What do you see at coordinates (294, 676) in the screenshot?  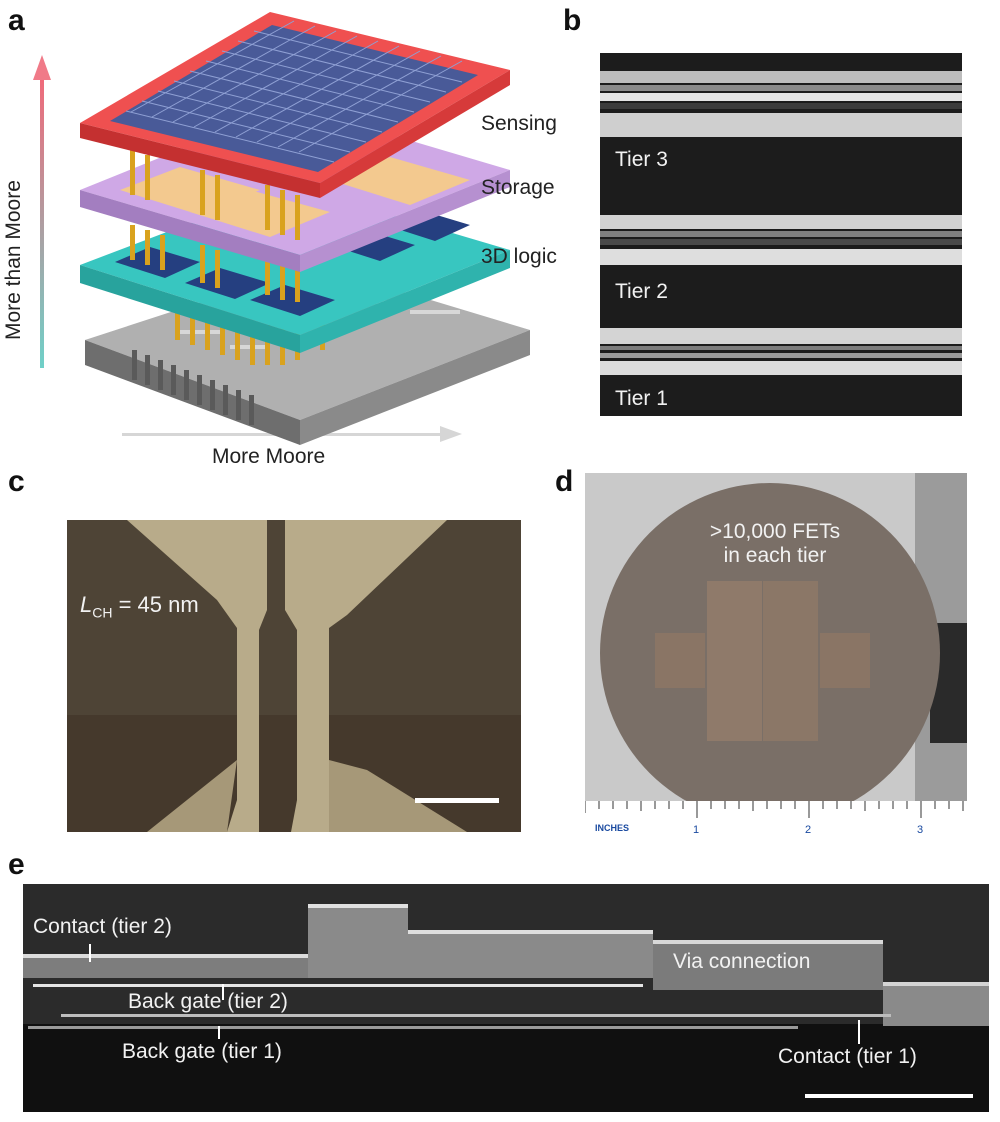 I see `sem-channel-image` at bounding box center [294, 676].